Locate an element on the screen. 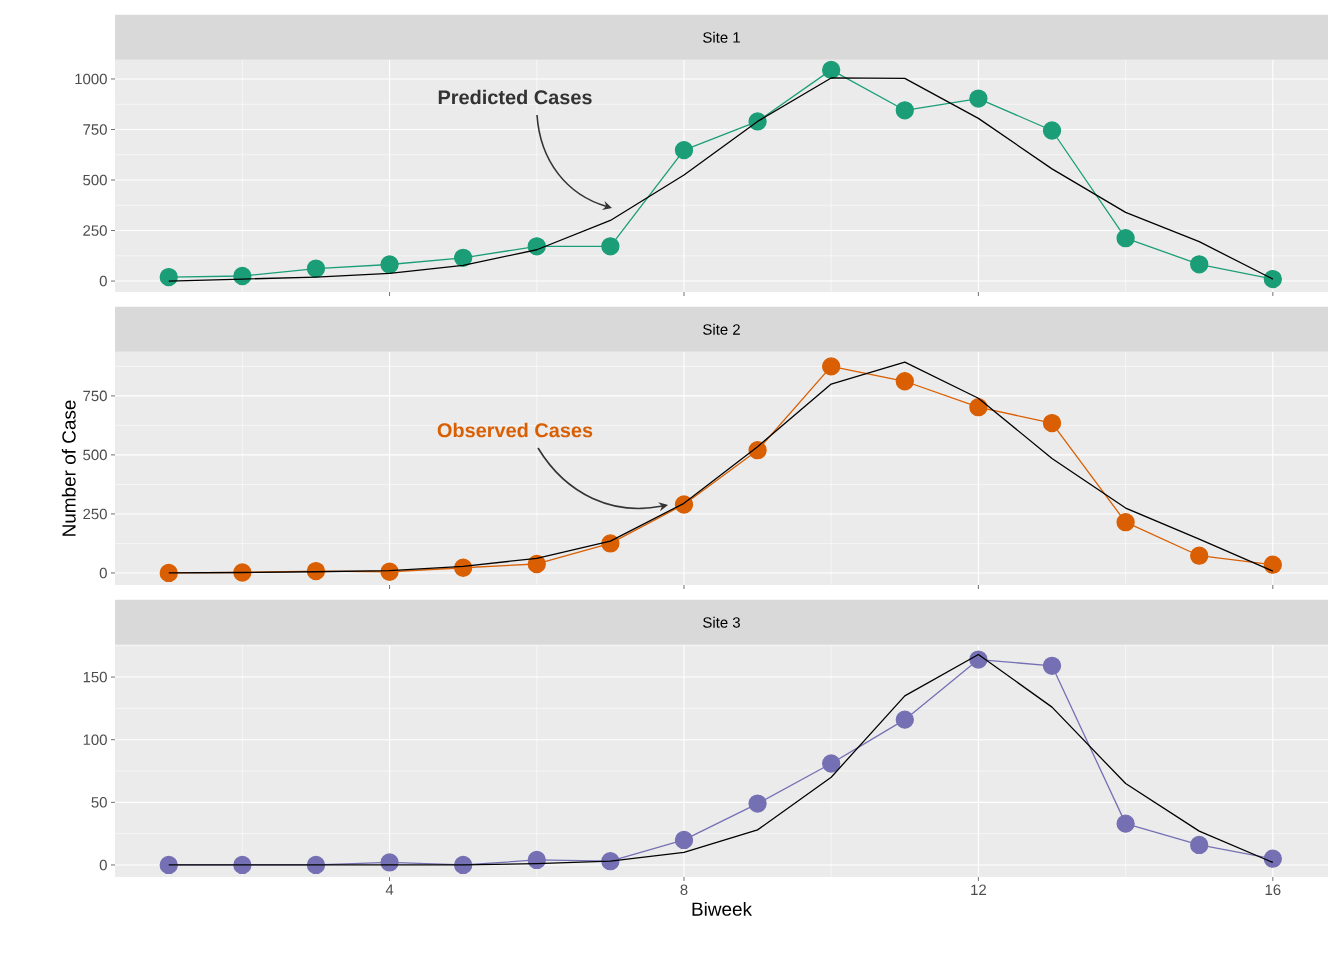  y-tick-label: 100 is located at coordinates (95, 739).